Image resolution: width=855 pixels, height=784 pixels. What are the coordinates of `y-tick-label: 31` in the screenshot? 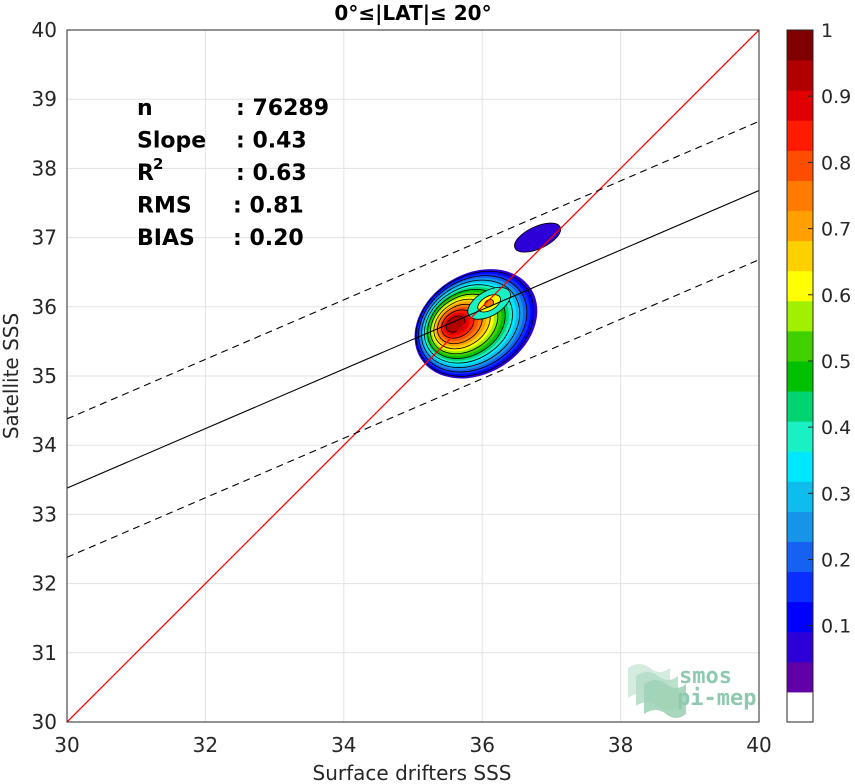 It's located at (44, 653).